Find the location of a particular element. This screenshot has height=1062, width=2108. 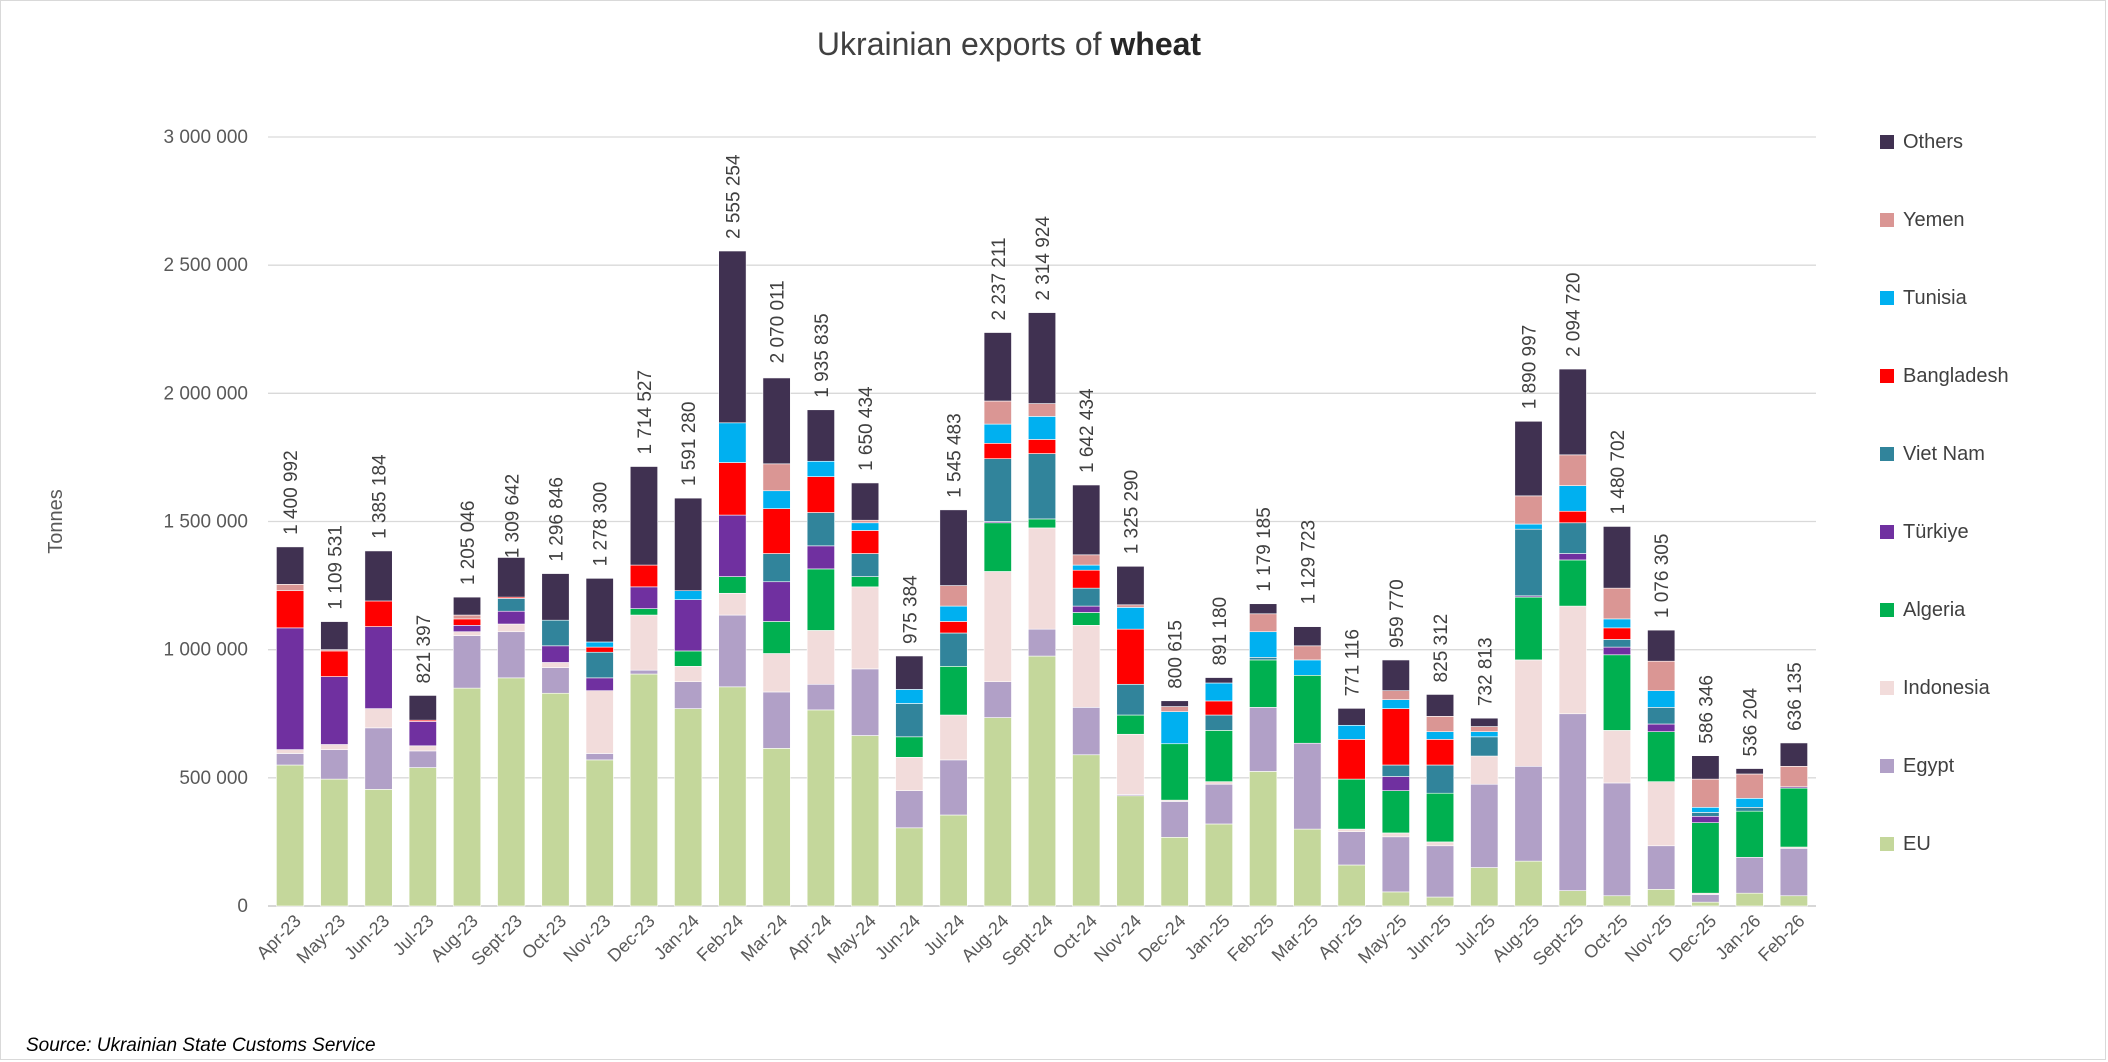

total-label: 586 346 is located at coordinates (1706, 709).